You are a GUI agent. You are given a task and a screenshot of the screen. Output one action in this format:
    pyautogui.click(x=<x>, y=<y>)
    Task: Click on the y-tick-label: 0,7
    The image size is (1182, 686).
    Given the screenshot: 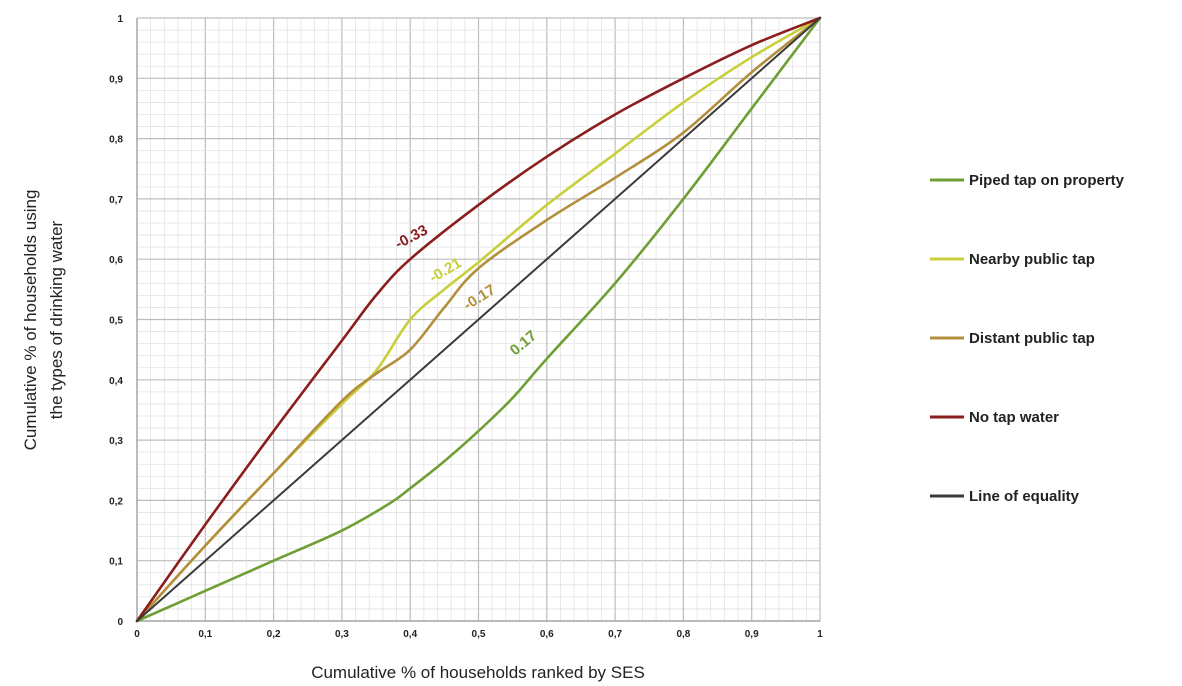 What is the action you would take?
    pyautogui.click(x=116, y=200)
    